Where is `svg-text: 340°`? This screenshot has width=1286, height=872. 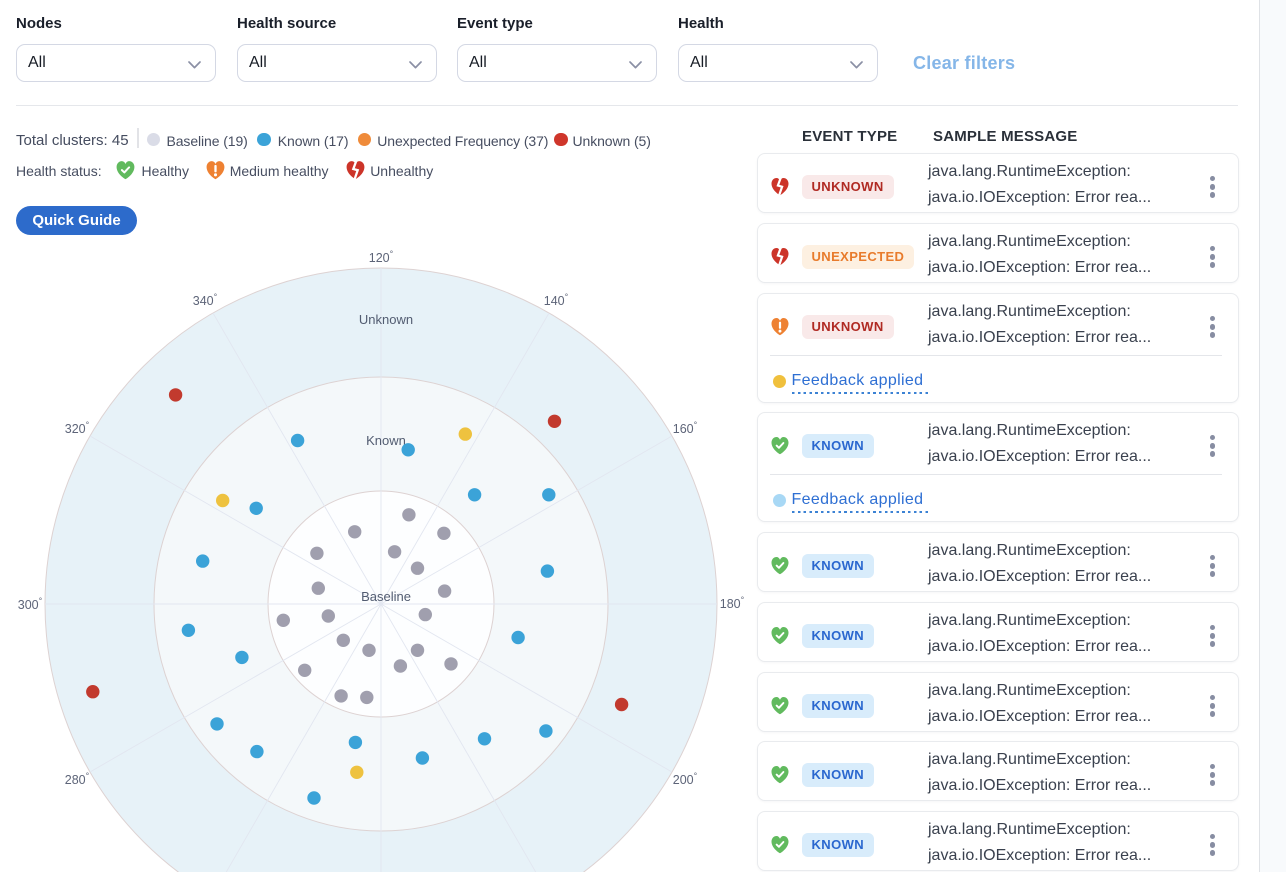
svg-text: 340° is located at coordinates (205, 300).